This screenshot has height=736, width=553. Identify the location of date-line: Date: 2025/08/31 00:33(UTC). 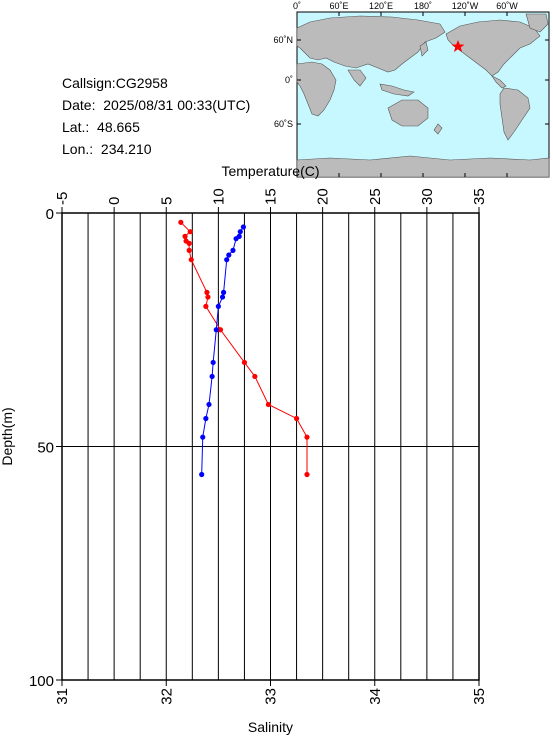
(156, 105).